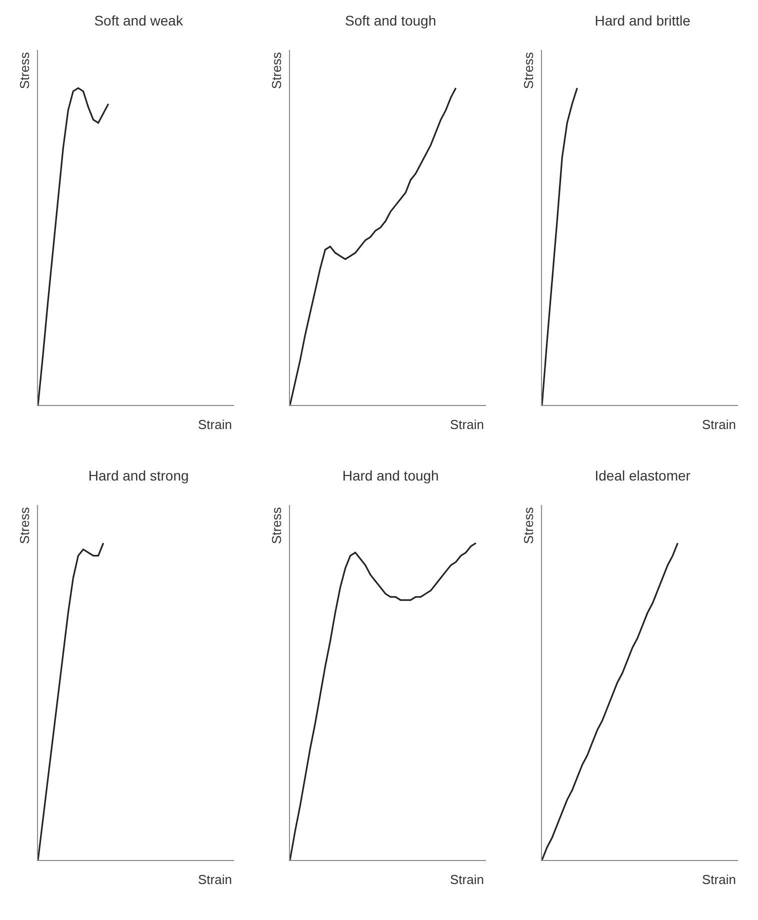  What do you see at coordinates (642, 20) in the screenshot?
I see `chart-title: Hard and brittle` at bounding box center [642, 20].